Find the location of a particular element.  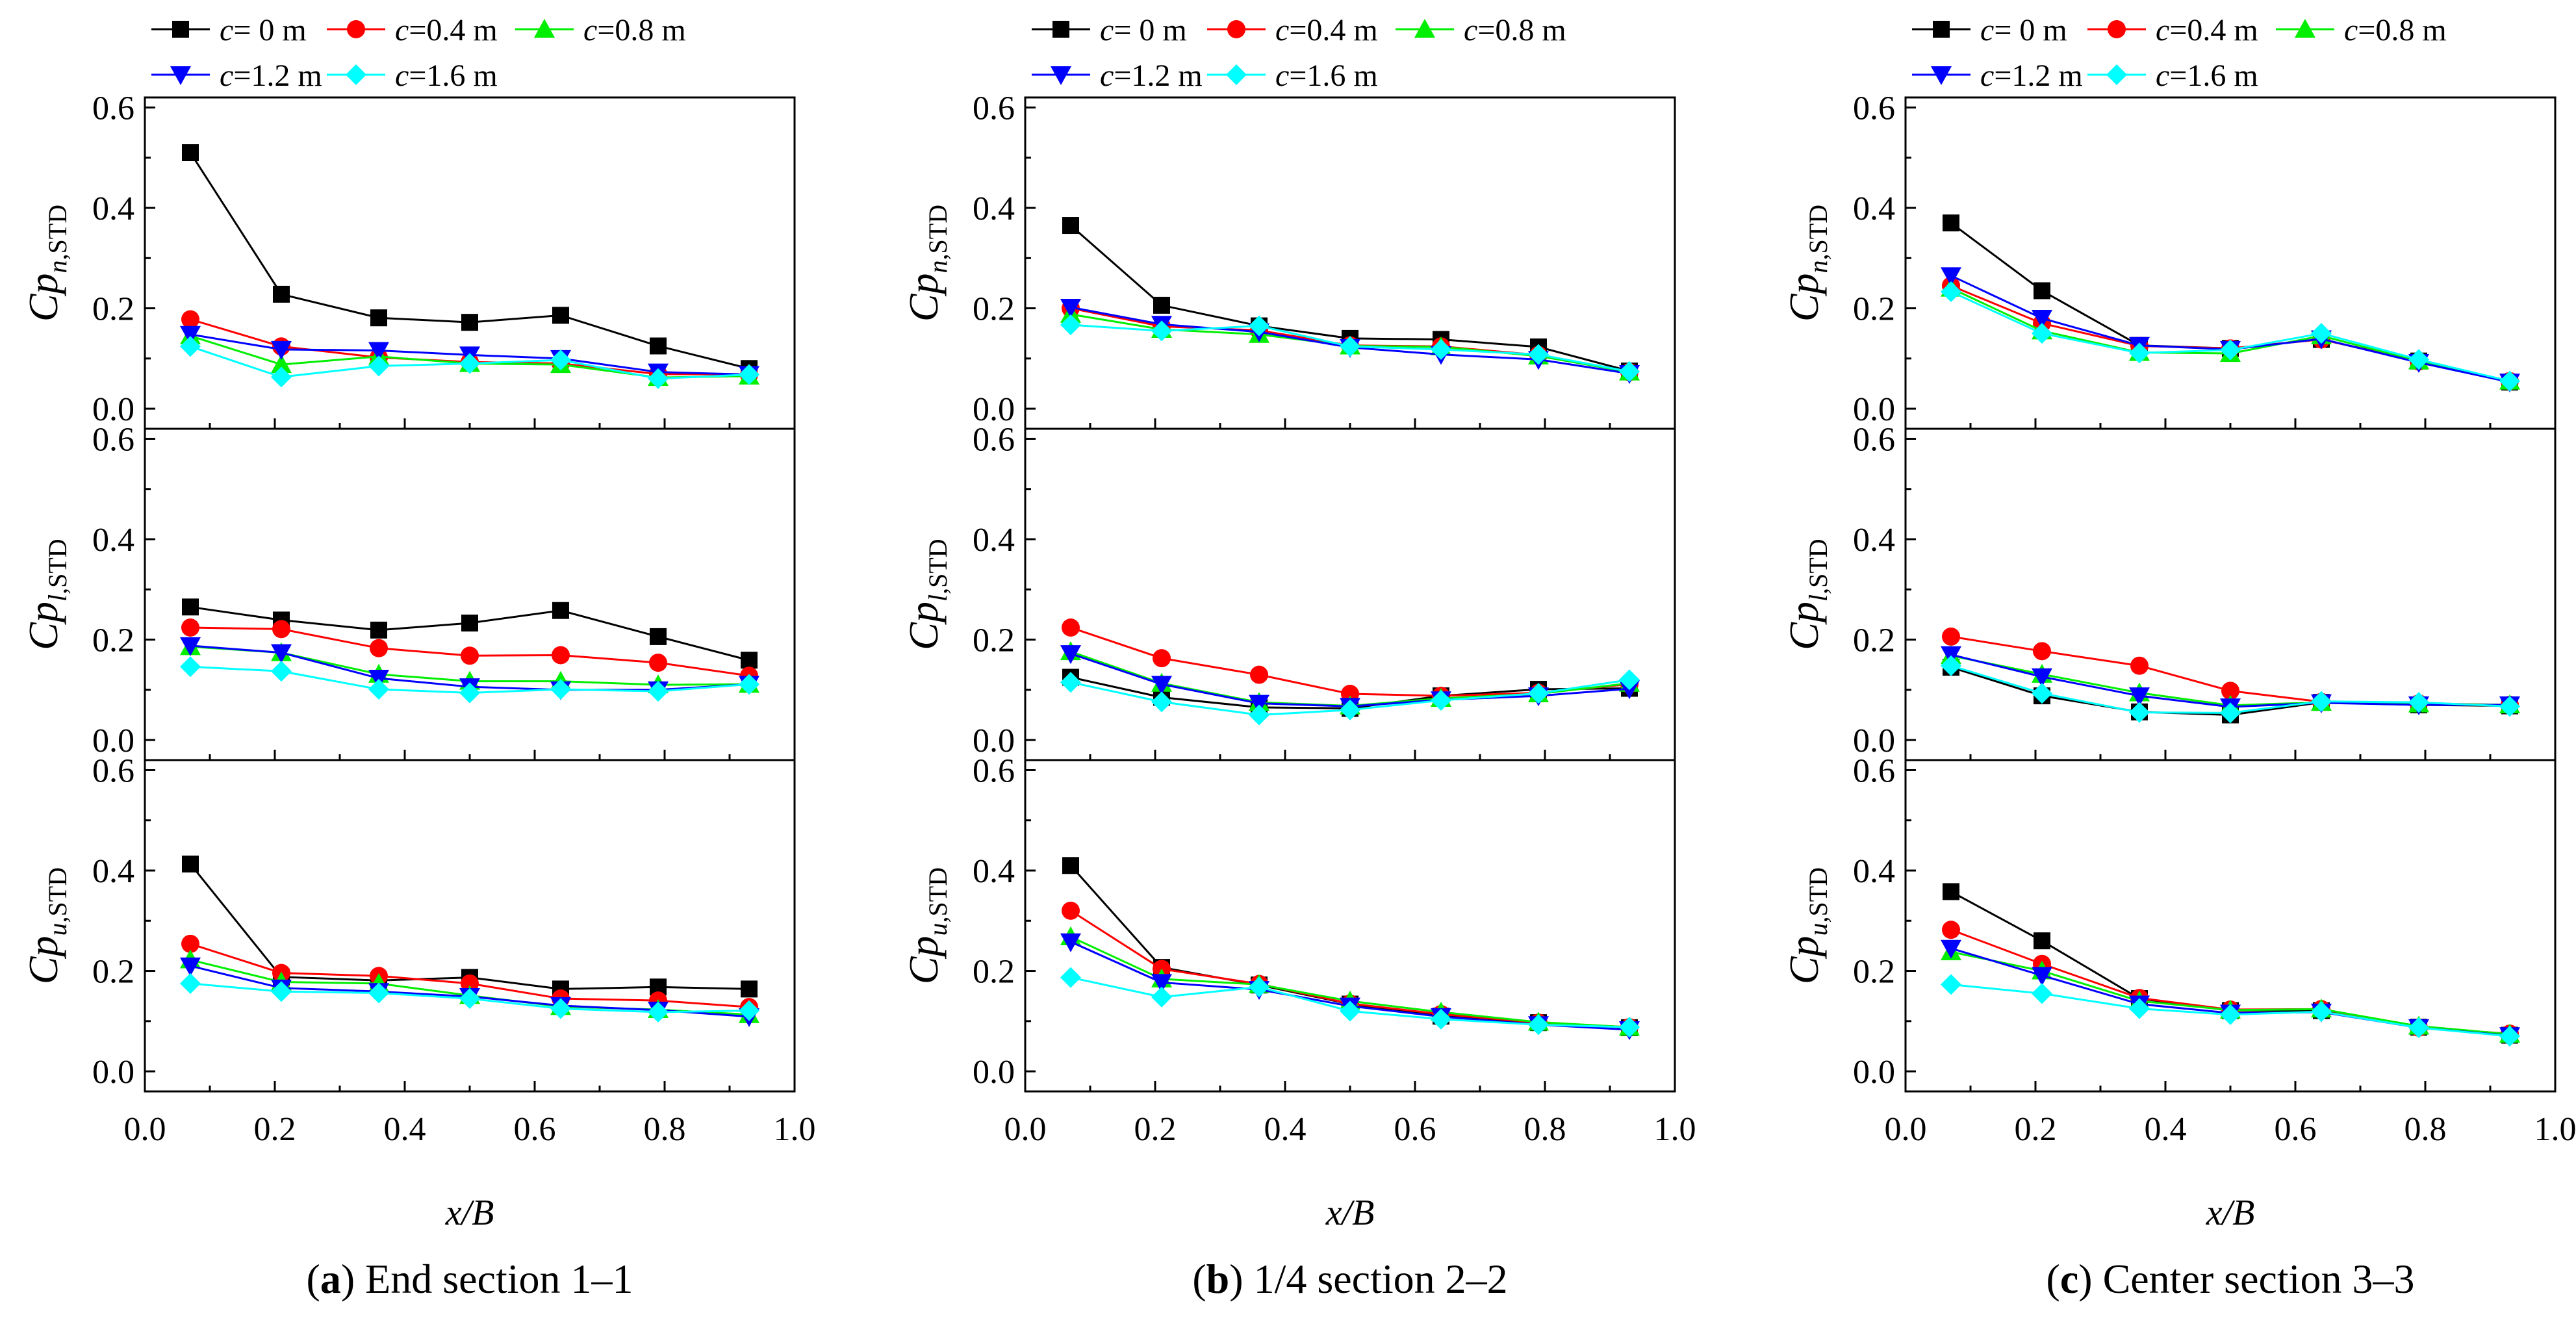

y-axis-label: Cpl,STD is located at coordinates (46, 594).